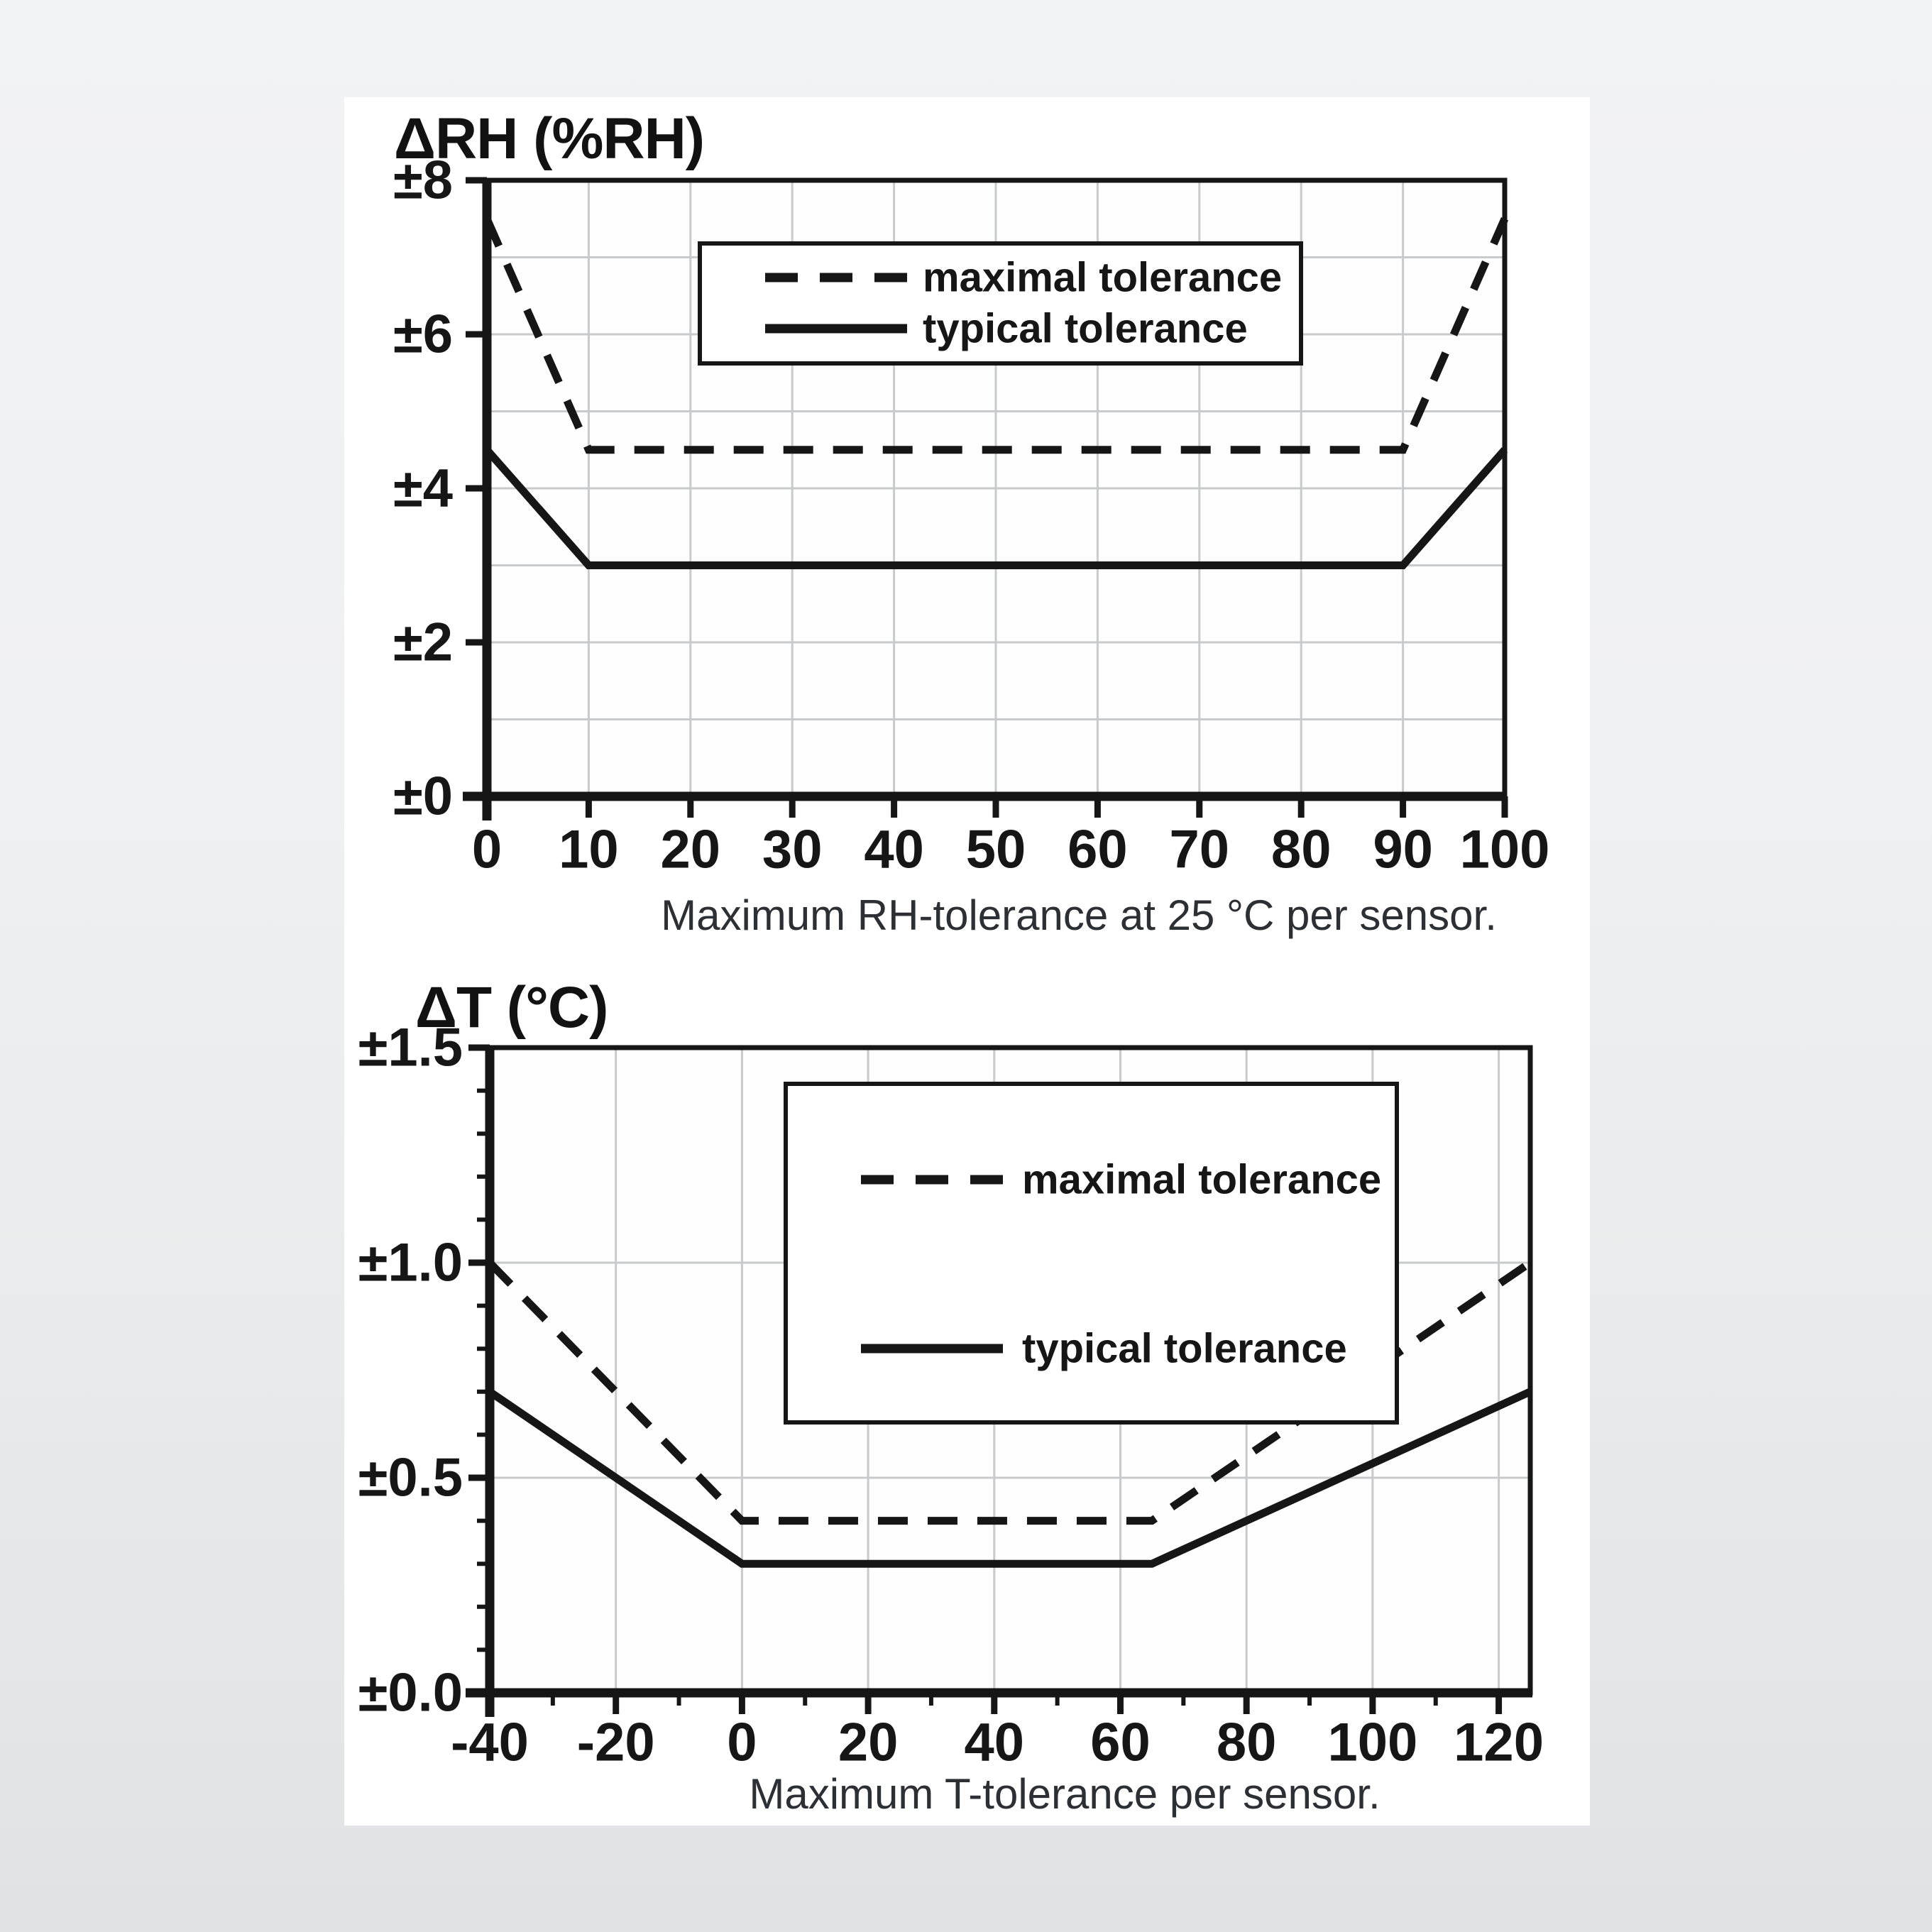  I want to click on rh-legend-box, so click(1001, 303).